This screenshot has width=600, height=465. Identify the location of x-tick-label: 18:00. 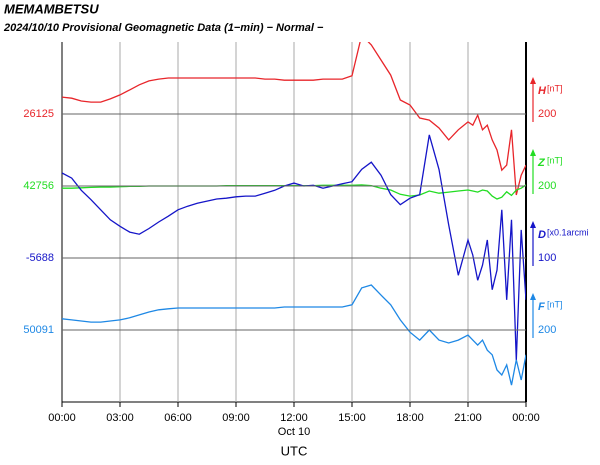
(410, 418).